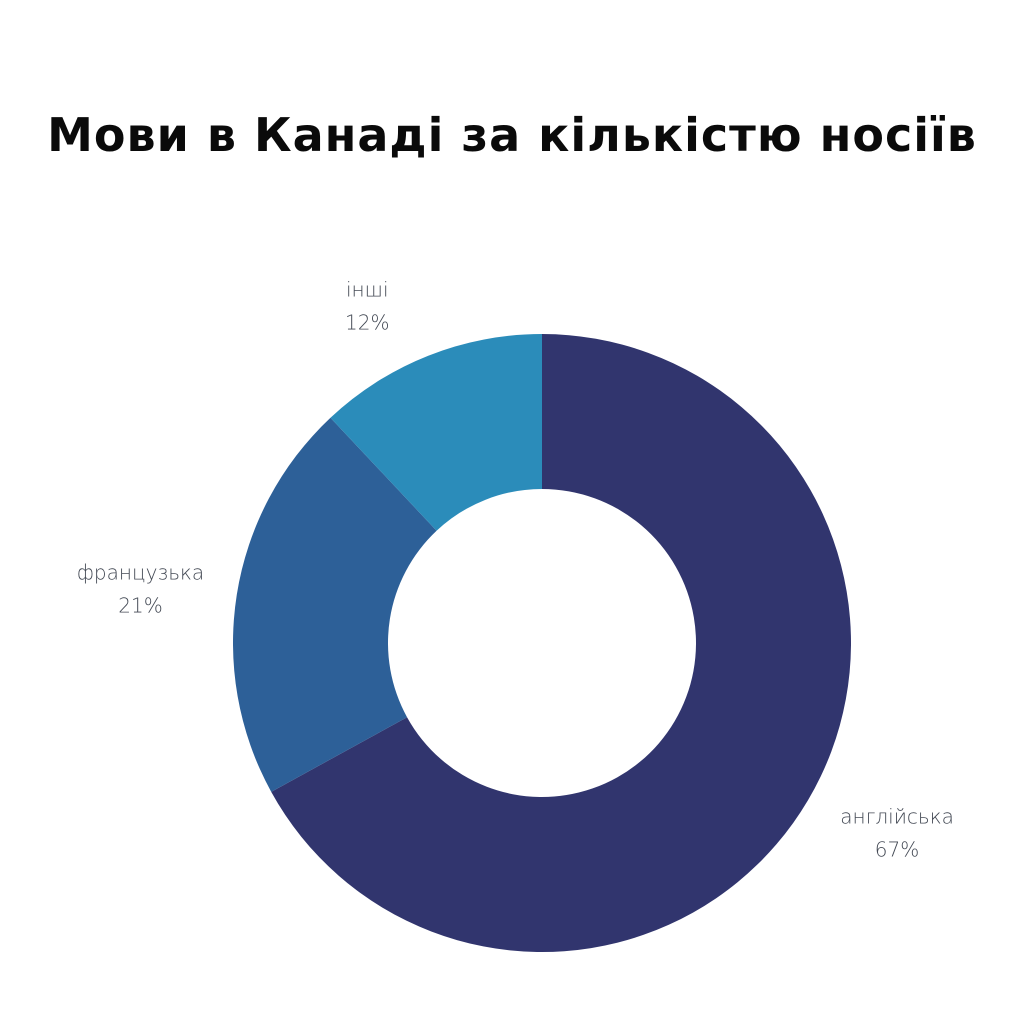 The width and height of the screenshot is (1024, 1024). Describe the element at coordinates (140, 606) in the screenshot. I see `slice-value-1: 21%` at that location.